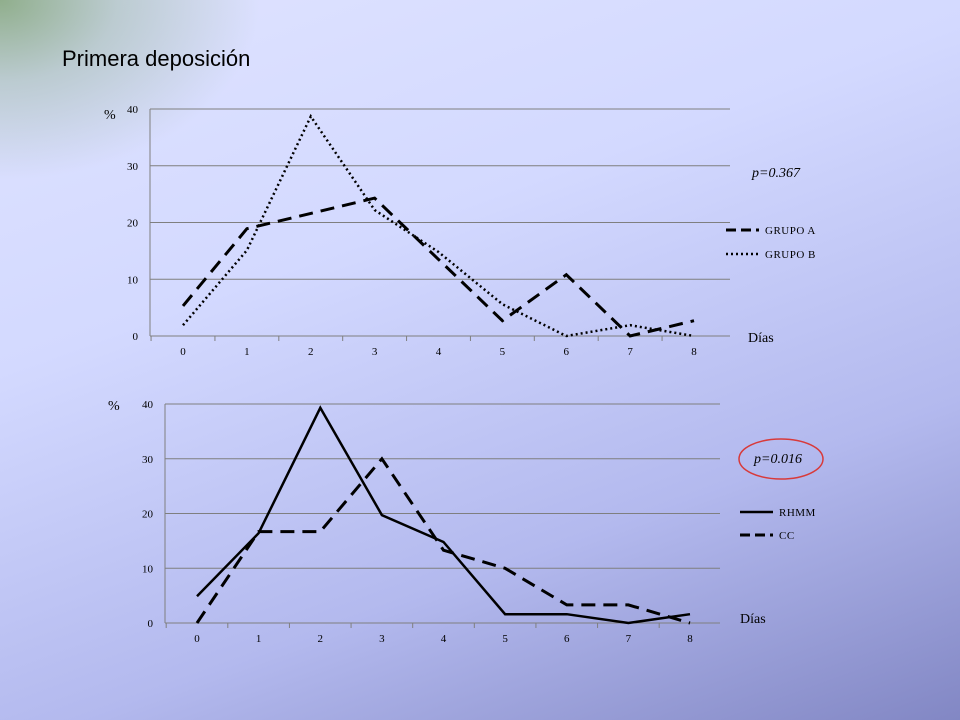 This screenshot has width=960, height=720. What do you see at coordinates (797, 513) in the screenshot?
I see `legend-label: RHMM` at bounding box center [797, 513].